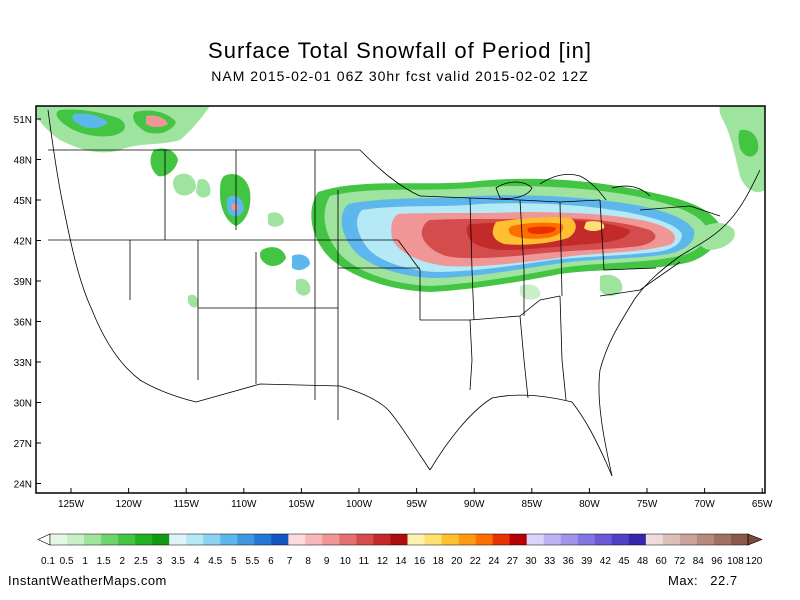  Describe the element at coordinates (662, 561) in the screenshot. I see `legend-value: 60` at that location.